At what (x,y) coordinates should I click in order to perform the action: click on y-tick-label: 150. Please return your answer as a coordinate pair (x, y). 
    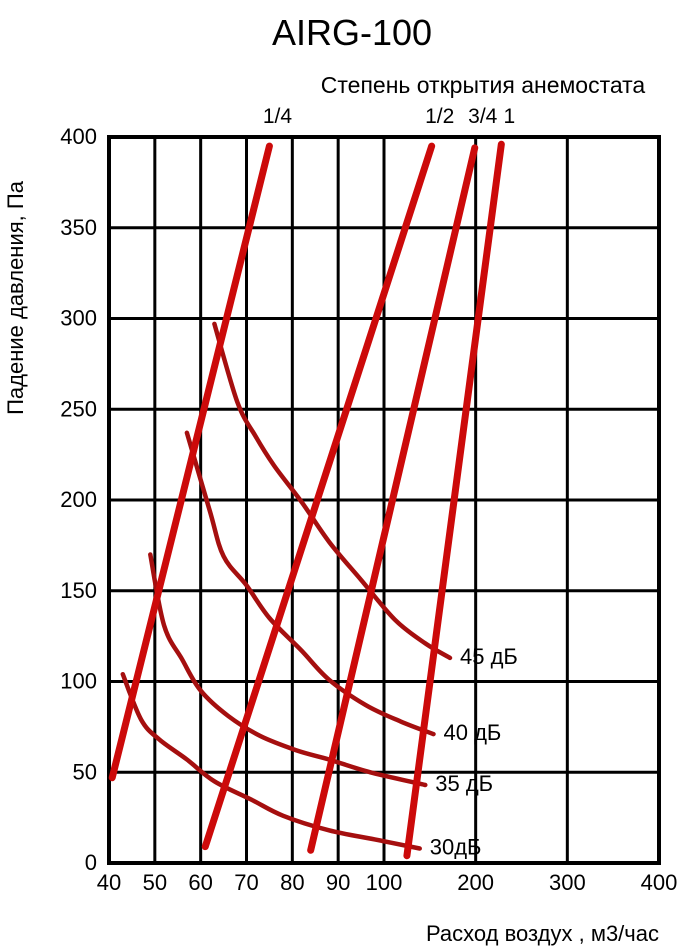
    Looking at the image, I should click on (78, 590).